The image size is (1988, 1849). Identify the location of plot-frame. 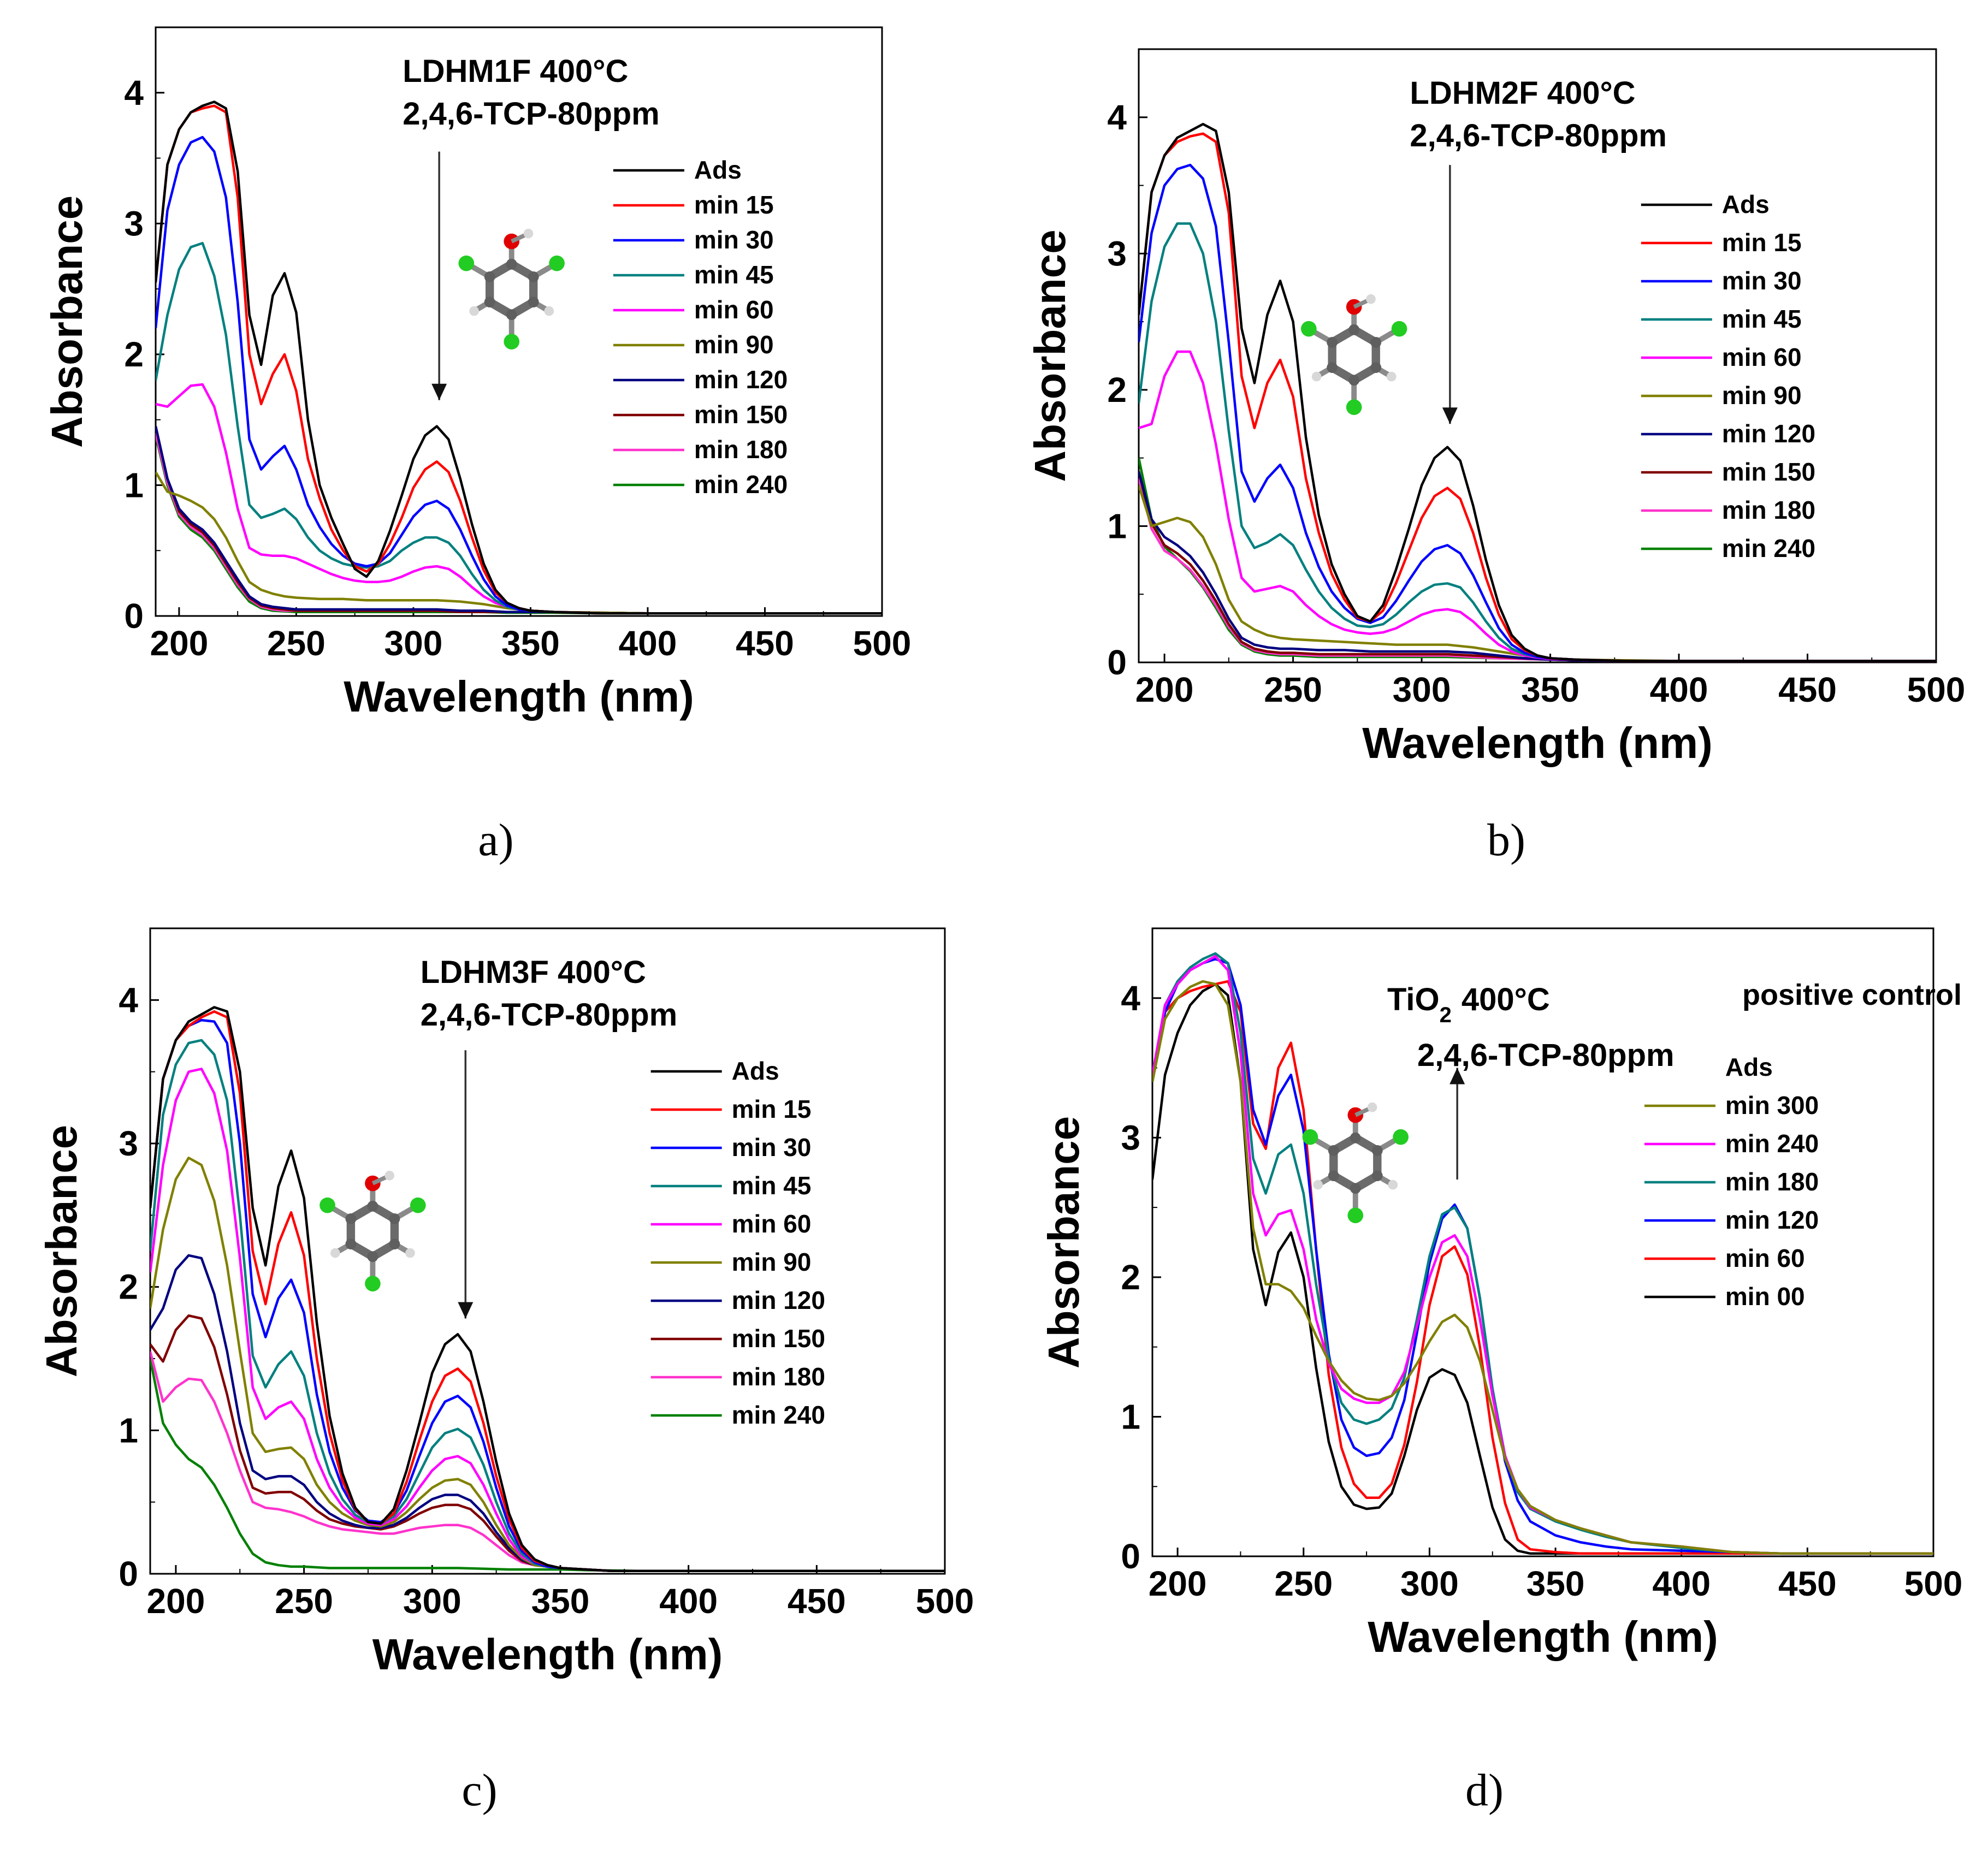
(1537, 355).